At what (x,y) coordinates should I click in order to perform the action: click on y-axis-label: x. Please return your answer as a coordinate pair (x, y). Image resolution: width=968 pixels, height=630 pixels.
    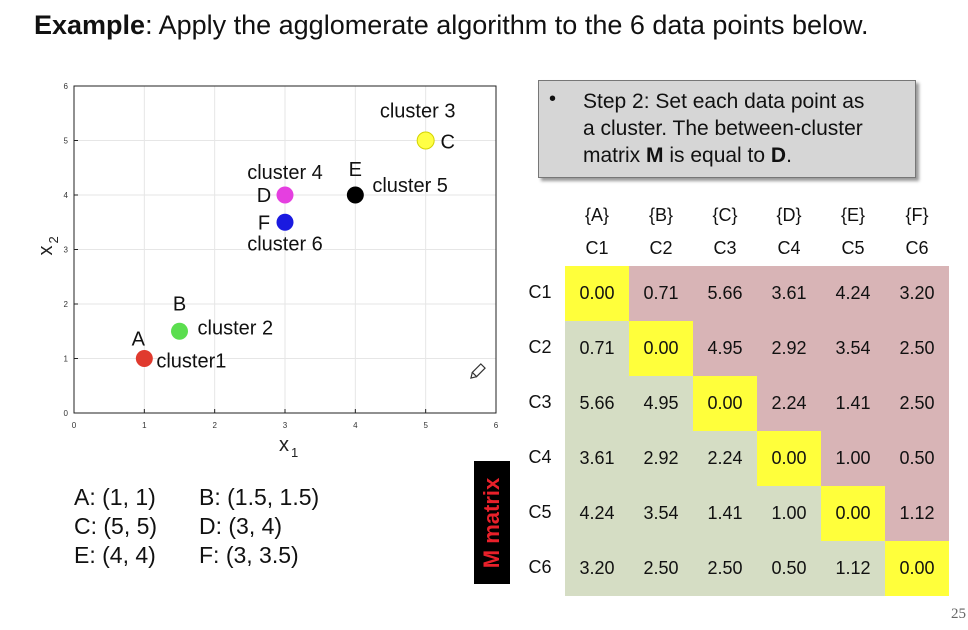
    Looking at the image, I should click on (46, 251).